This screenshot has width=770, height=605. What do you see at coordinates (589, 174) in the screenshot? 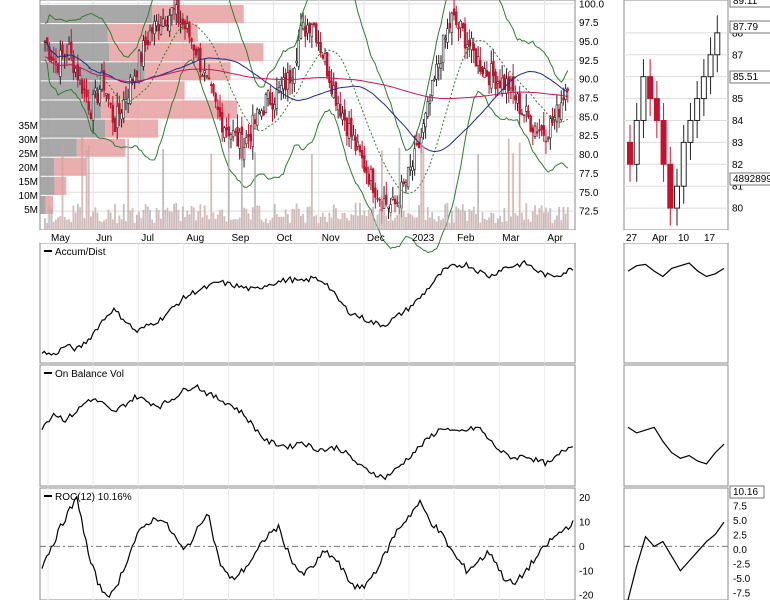
I see `price-tick-label: 77.5` at bounding box center [589, 174].